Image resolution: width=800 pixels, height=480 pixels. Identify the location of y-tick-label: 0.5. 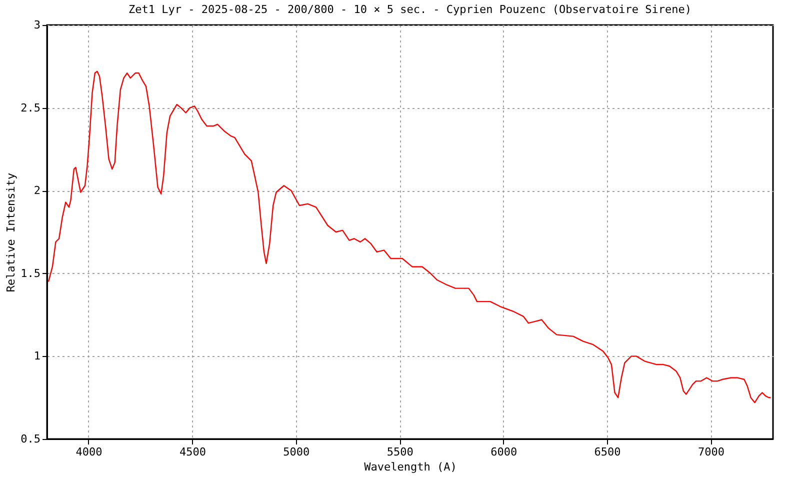
(30, 439).